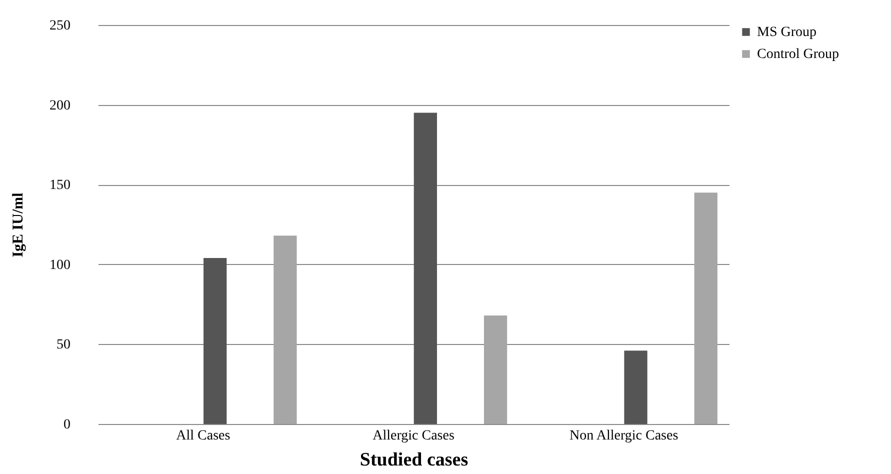  I want to click on y-tick-label: 50, so click(63, 345).